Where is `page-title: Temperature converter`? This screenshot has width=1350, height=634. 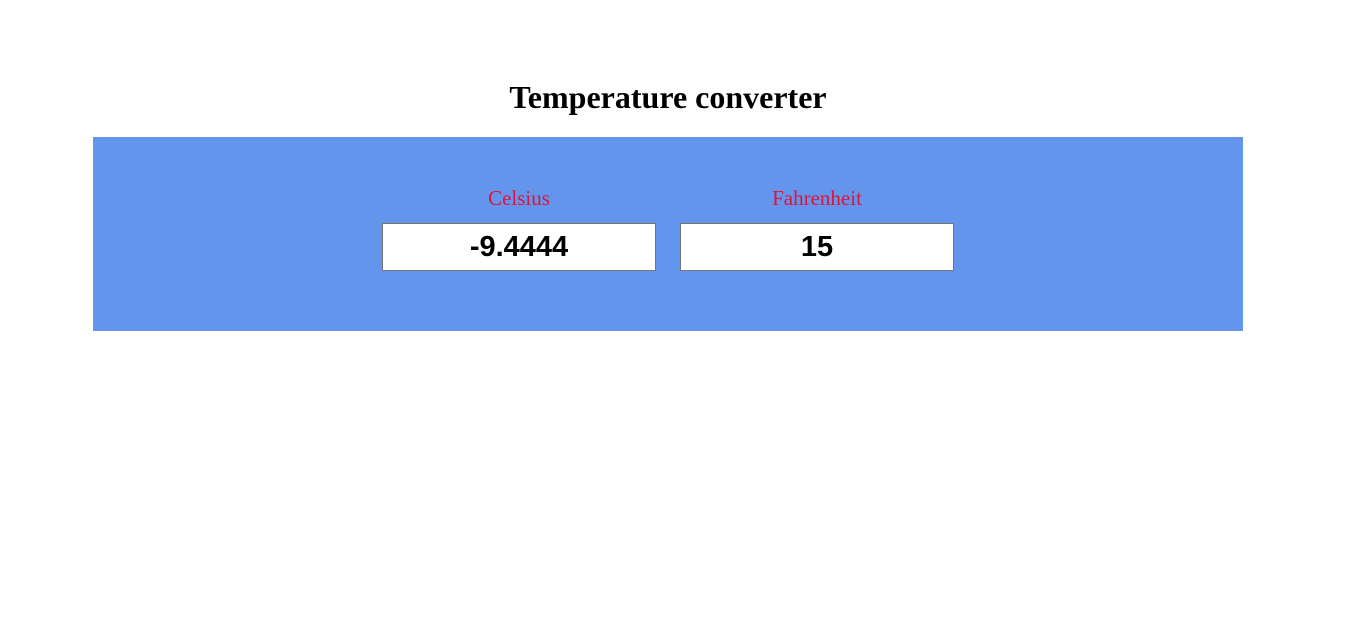 page-title: Temperature converter is located at coordinates (668, 97).